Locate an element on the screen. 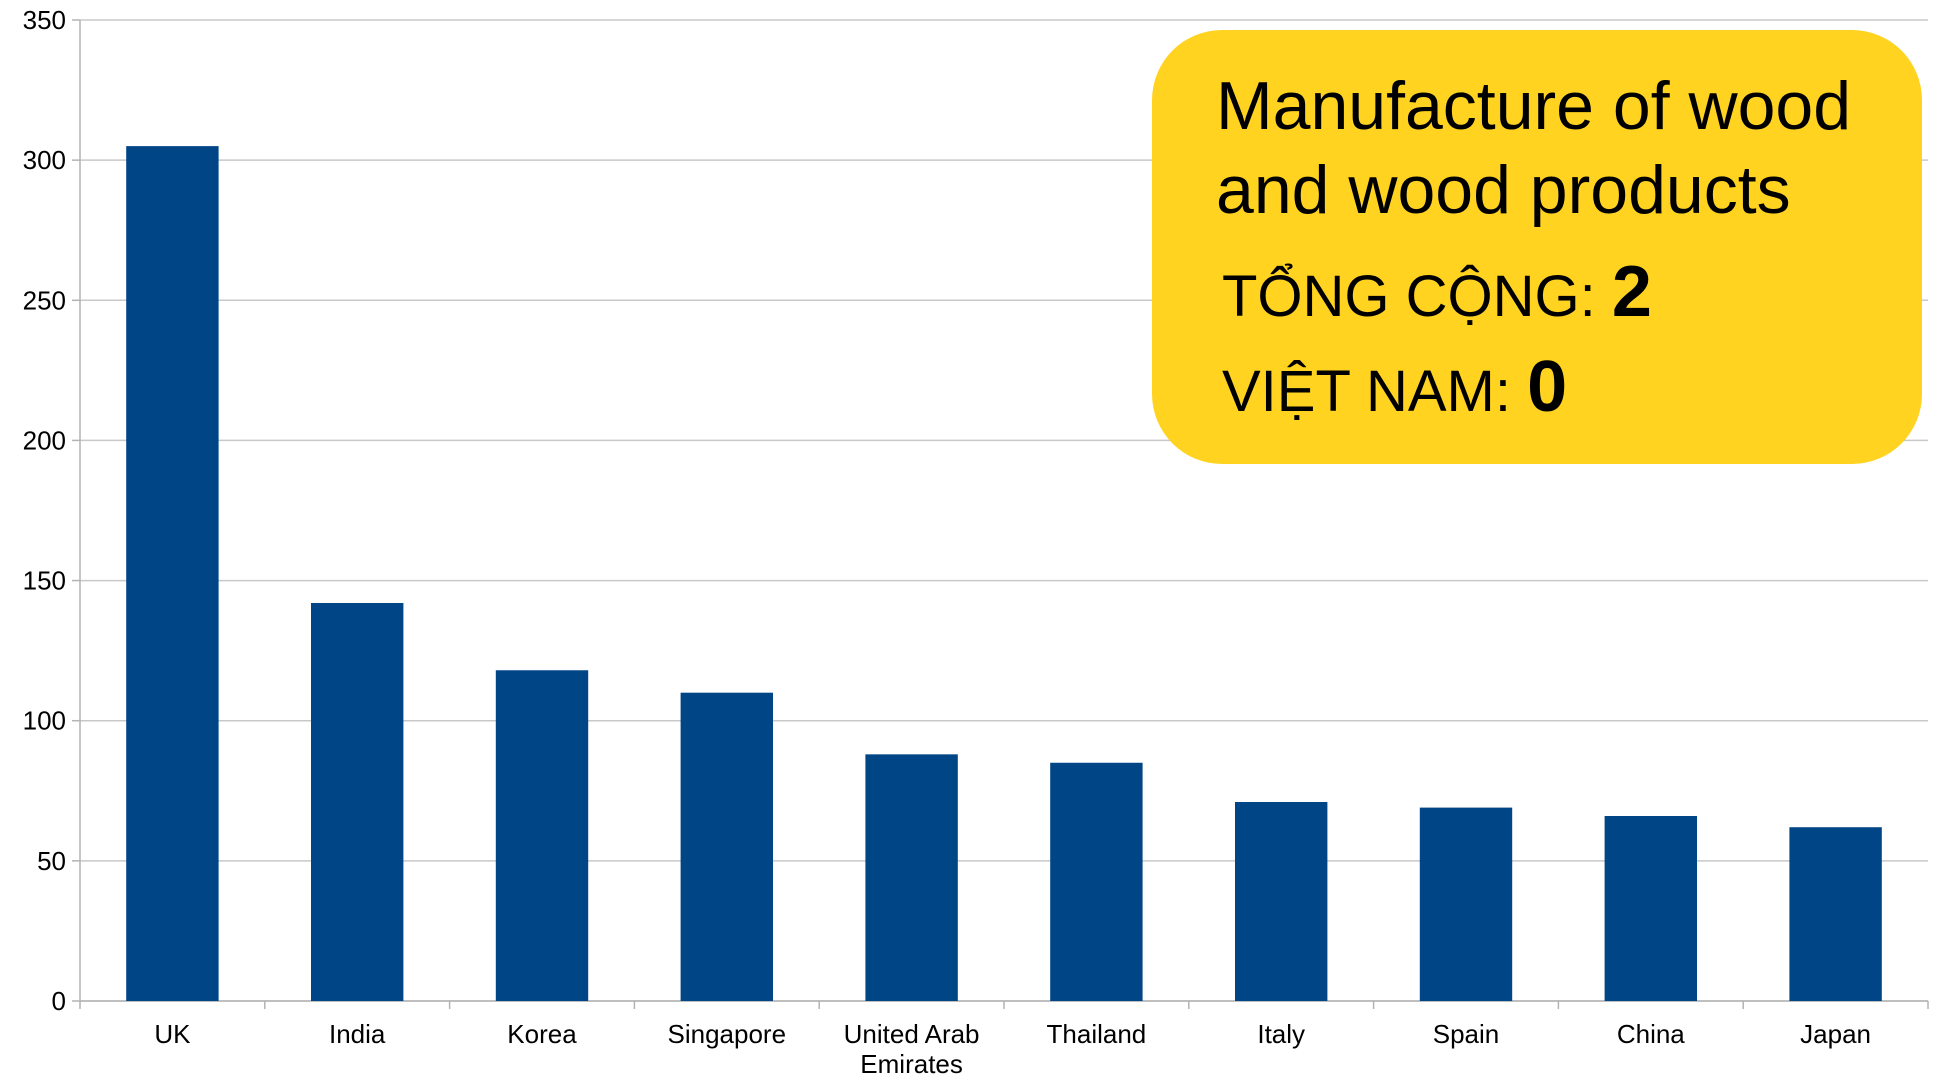  bar-china is located at coordinates (1650, 908).